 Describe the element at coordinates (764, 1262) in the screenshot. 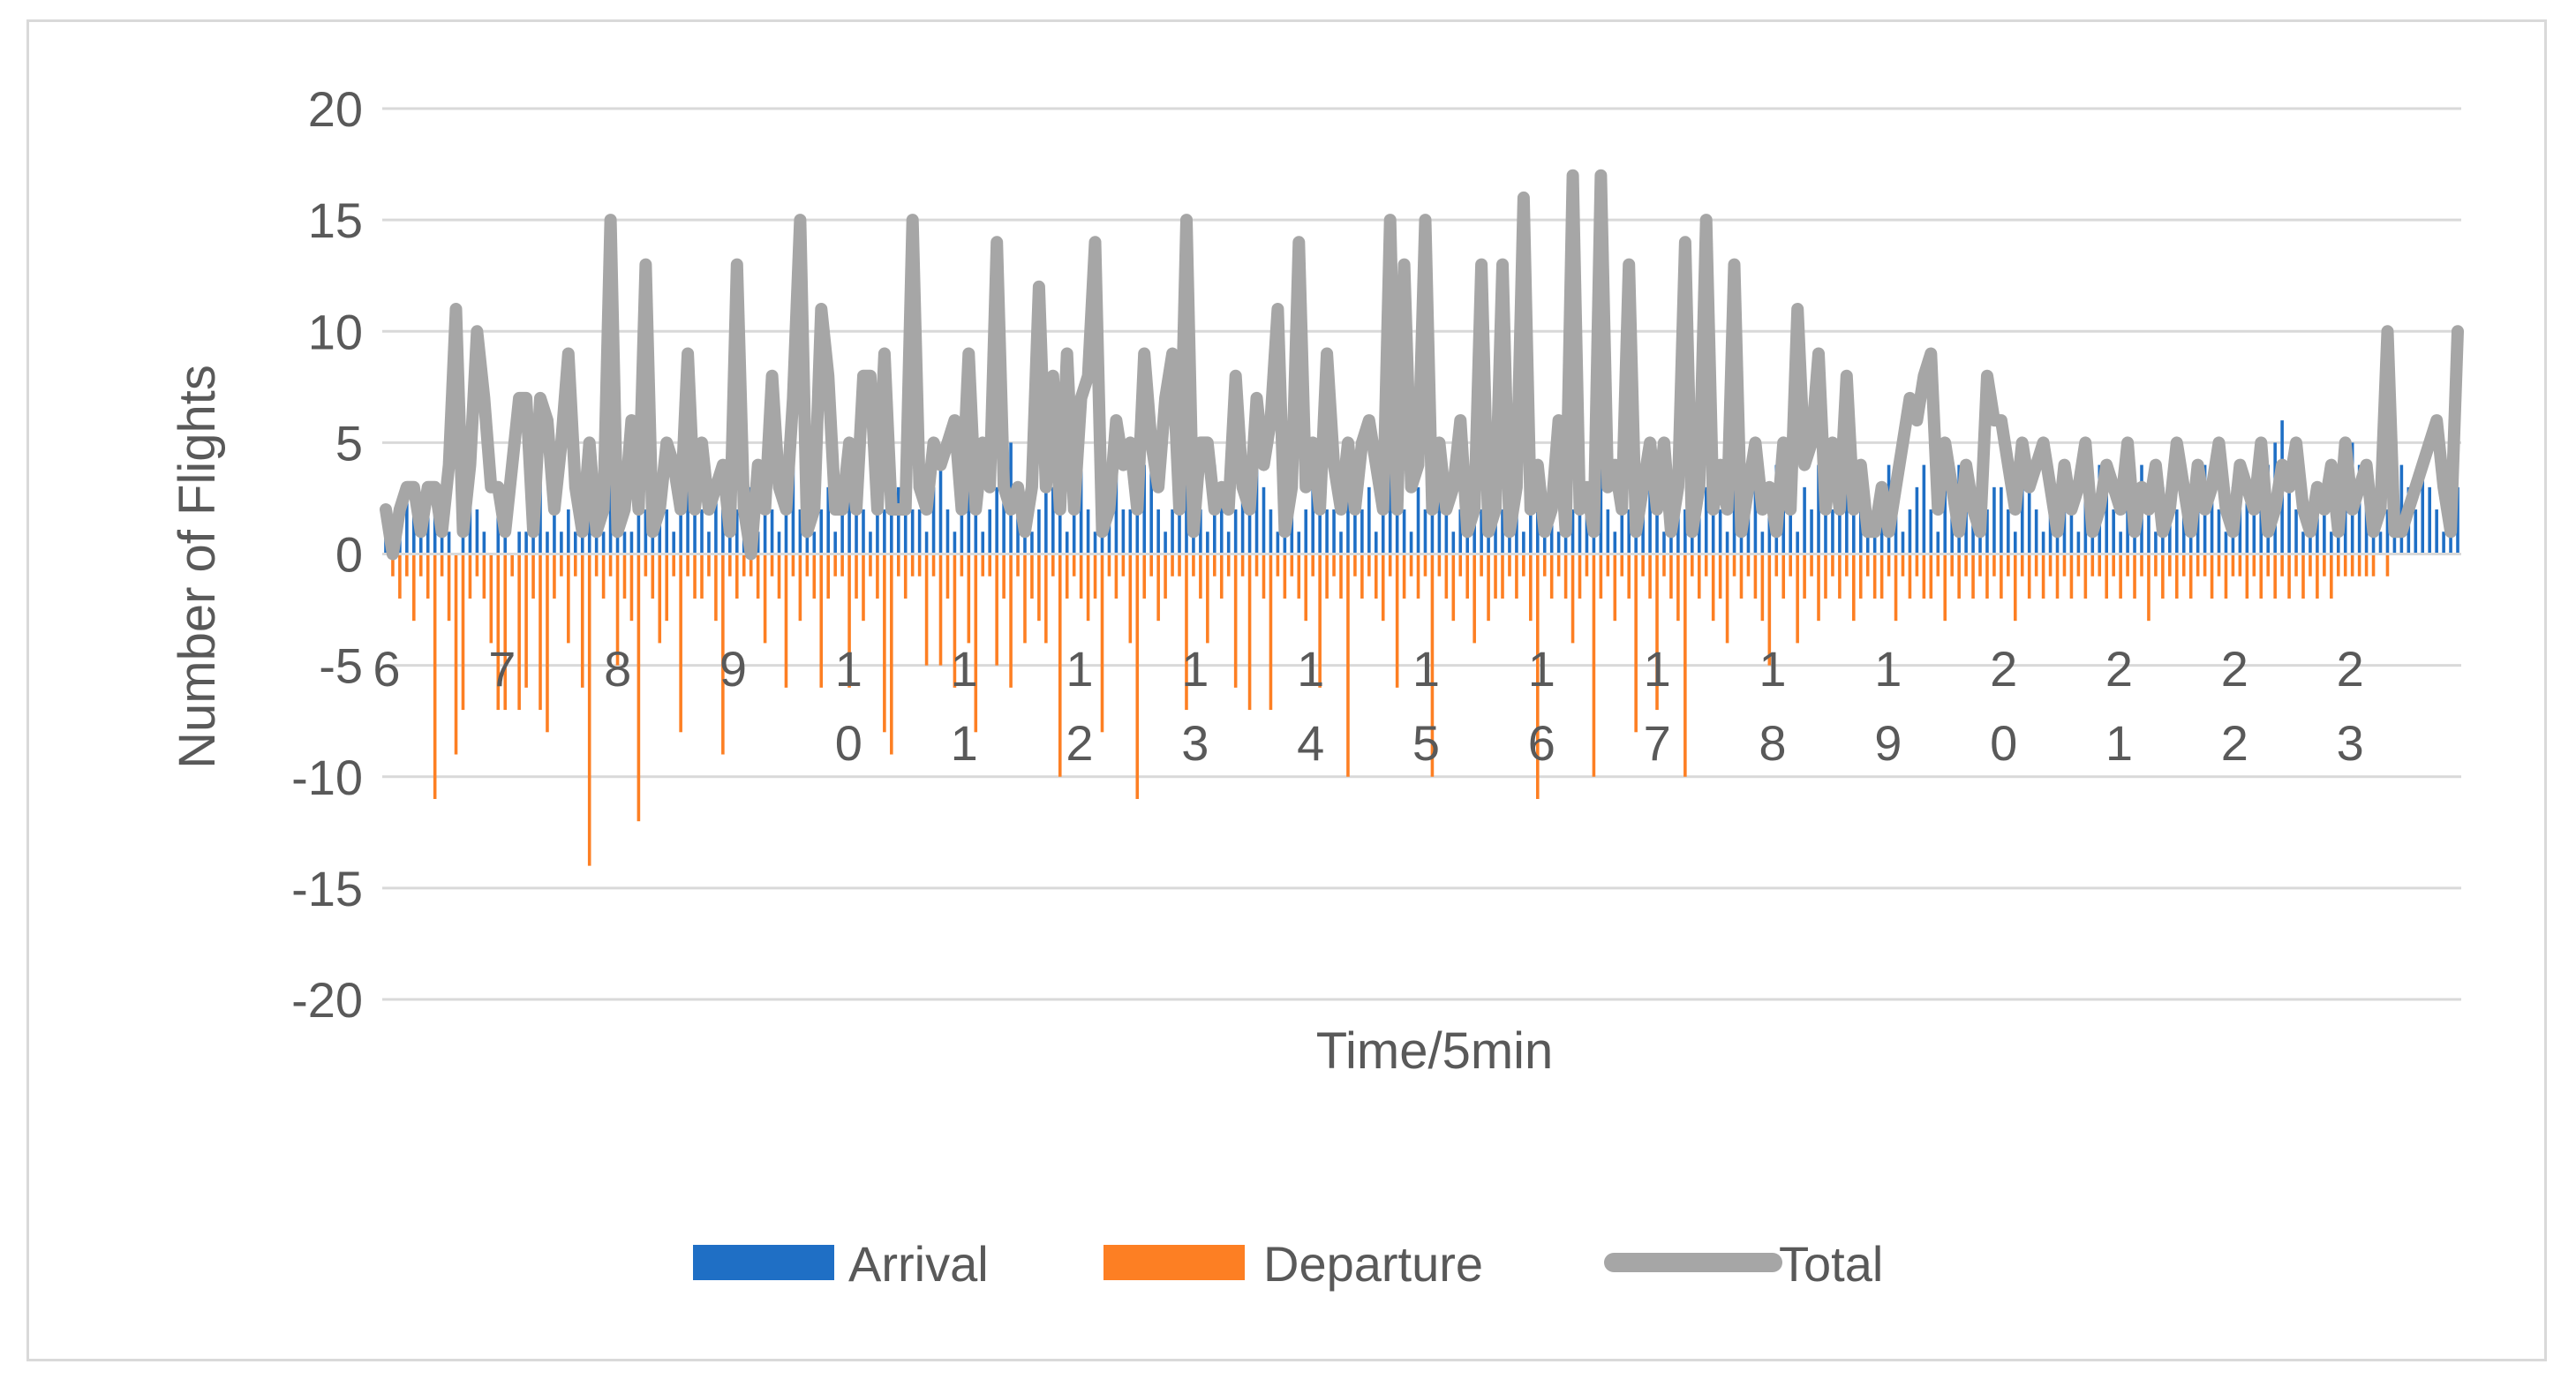

I see `legend-swatch-arrival` at that location.